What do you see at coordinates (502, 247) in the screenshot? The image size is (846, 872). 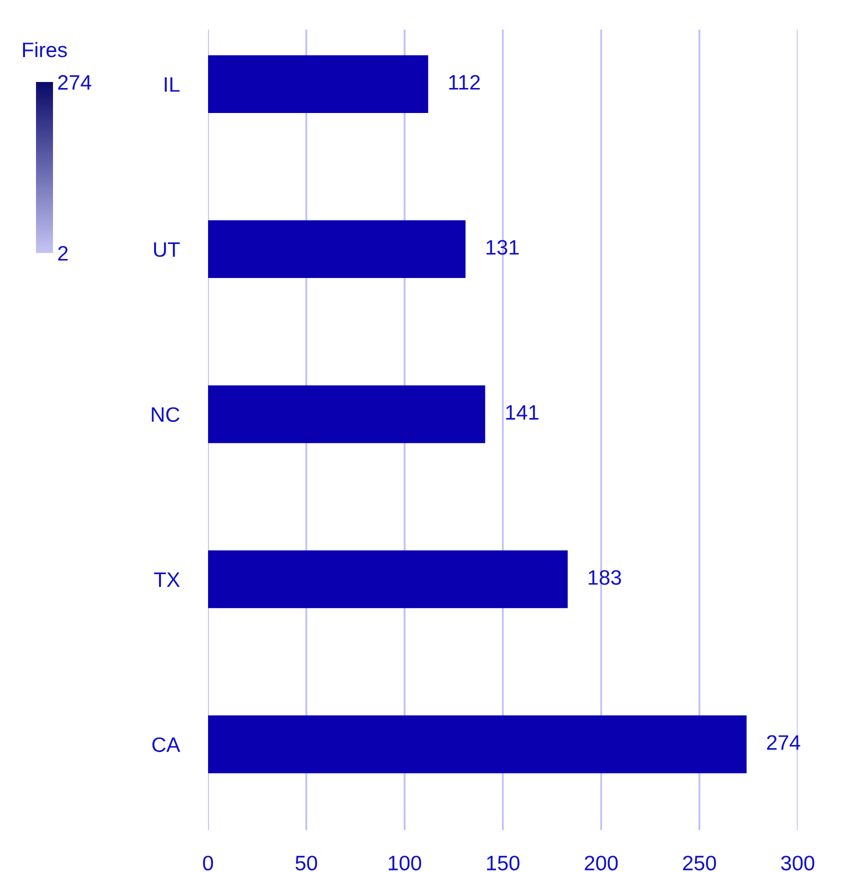 I see `data-label: 131` at bounding box center [502, 247].